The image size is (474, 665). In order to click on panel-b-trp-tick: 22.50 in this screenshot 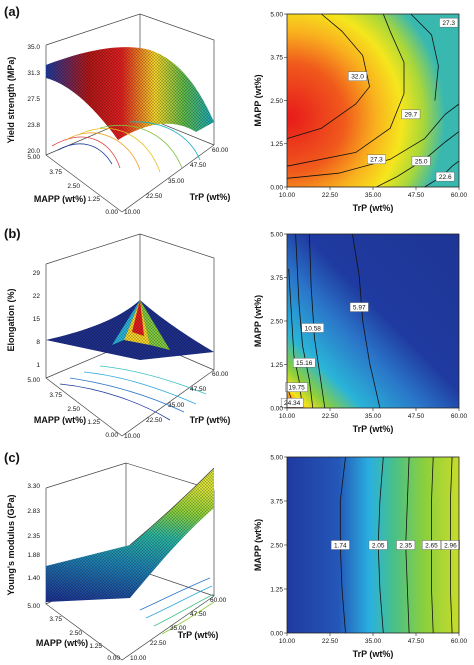, I will do `click(154, 420)`.